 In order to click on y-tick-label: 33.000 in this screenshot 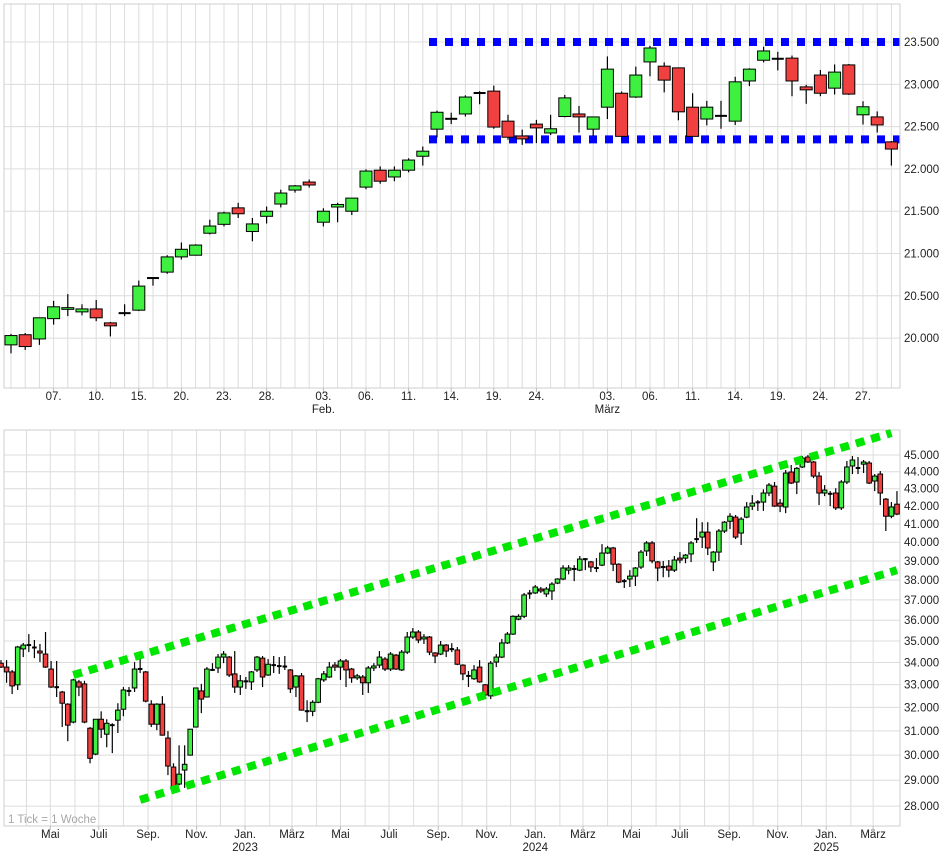, I will do `click(921, 686)`.